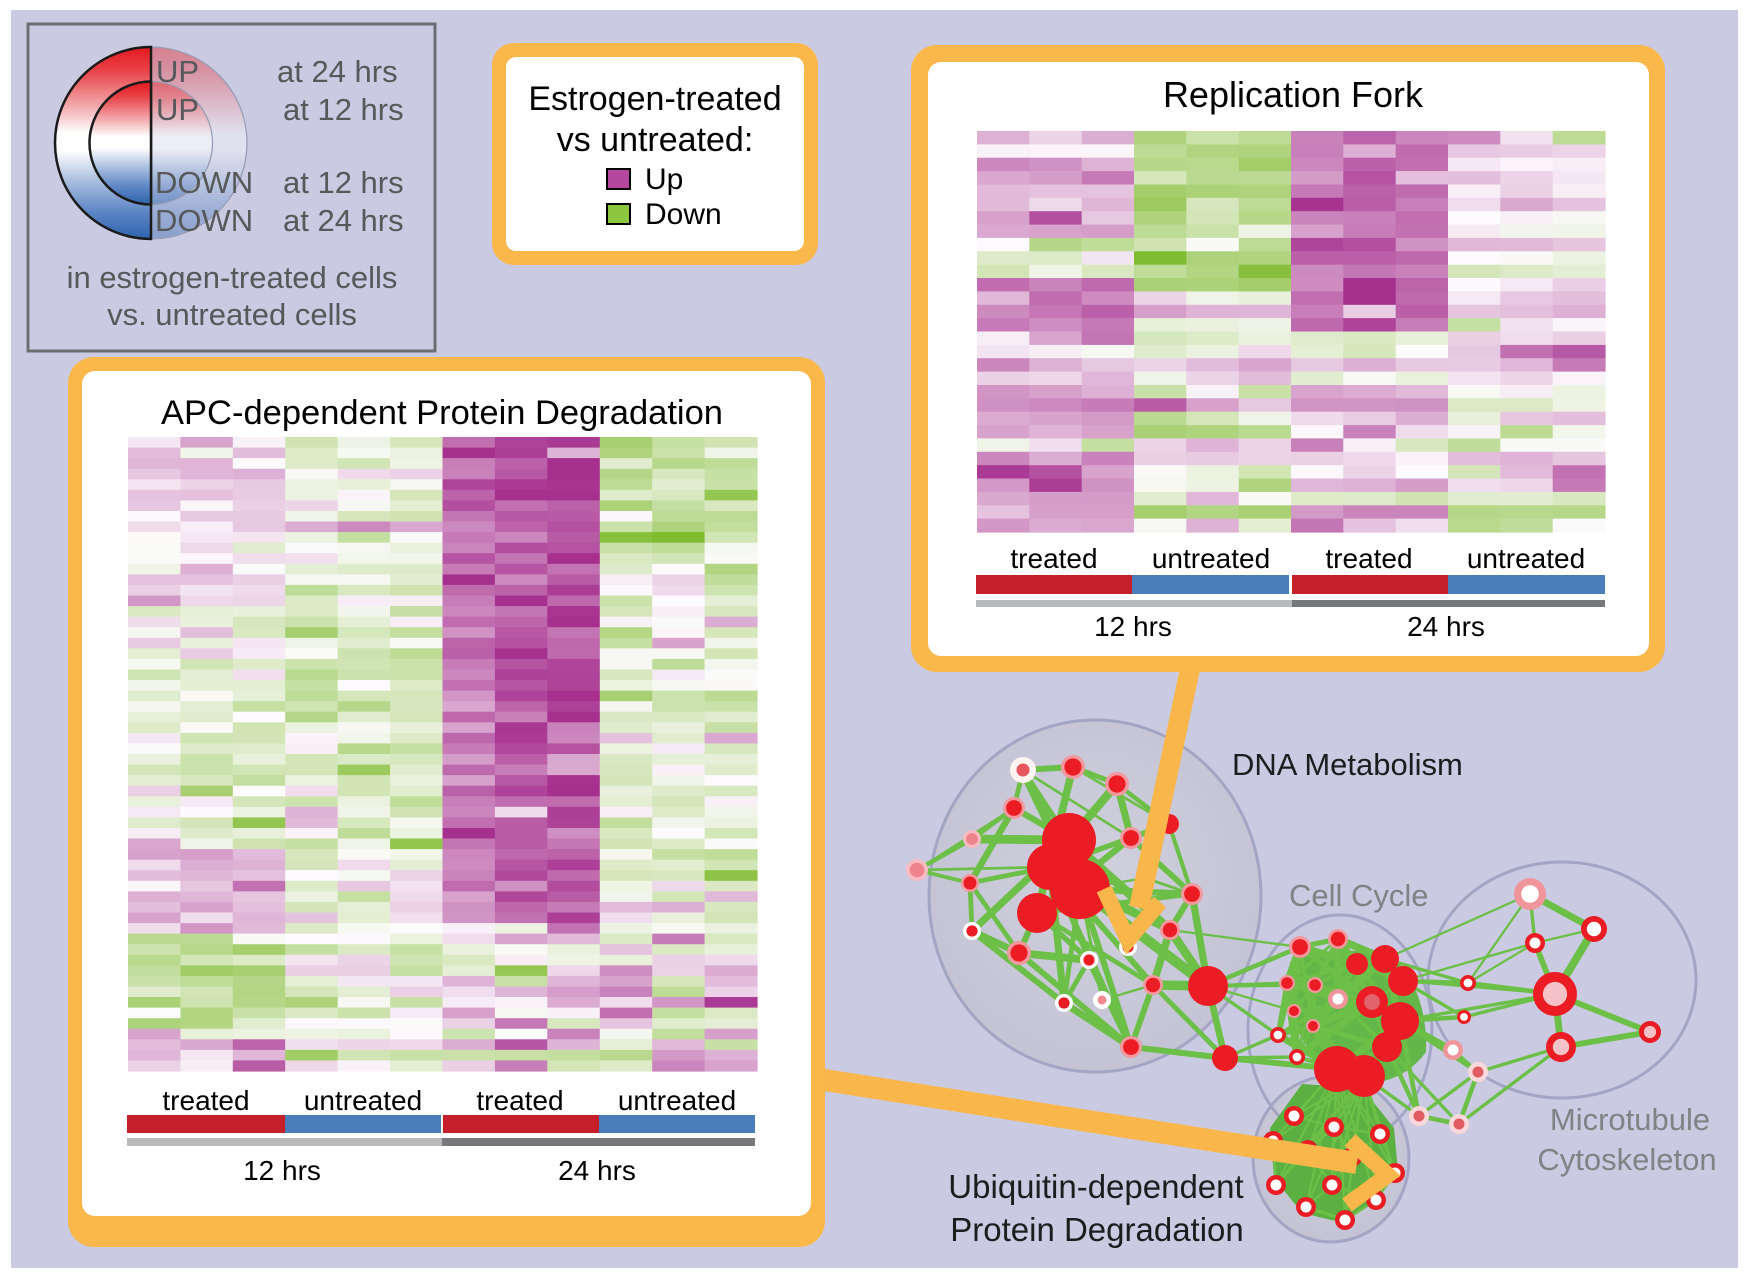 The height and width of the screenshot is (1284, 1750). What do you see at coordinates (1293, 94) in the screenshot?
I see `svg-text: Replication Fork` at bounding box center [1293, 94].